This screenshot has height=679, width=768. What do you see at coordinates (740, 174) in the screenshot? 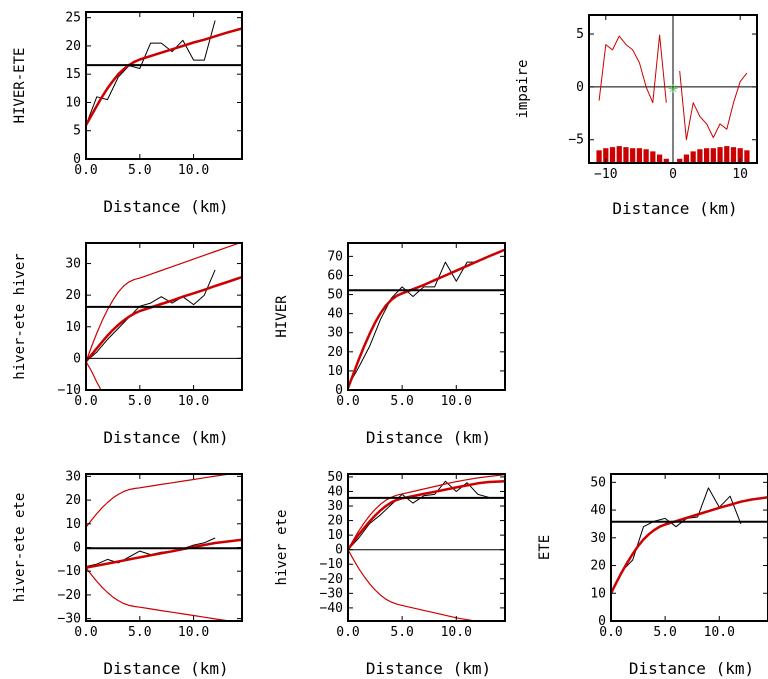
I see `x-tick-label: 10` at bounding box center [740, 174].